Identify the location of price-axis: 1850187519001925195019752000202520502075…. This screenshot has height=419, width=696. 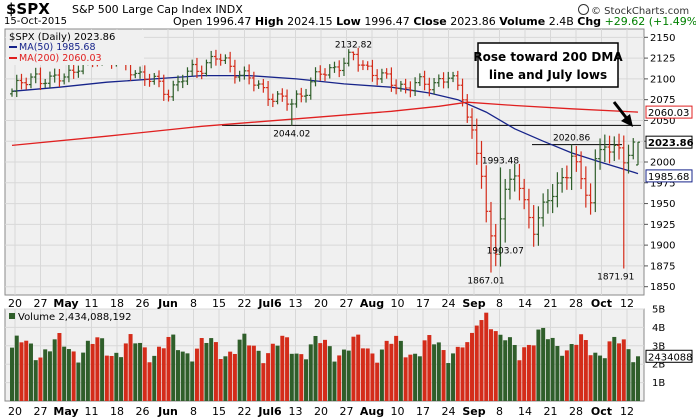
(669, 163).